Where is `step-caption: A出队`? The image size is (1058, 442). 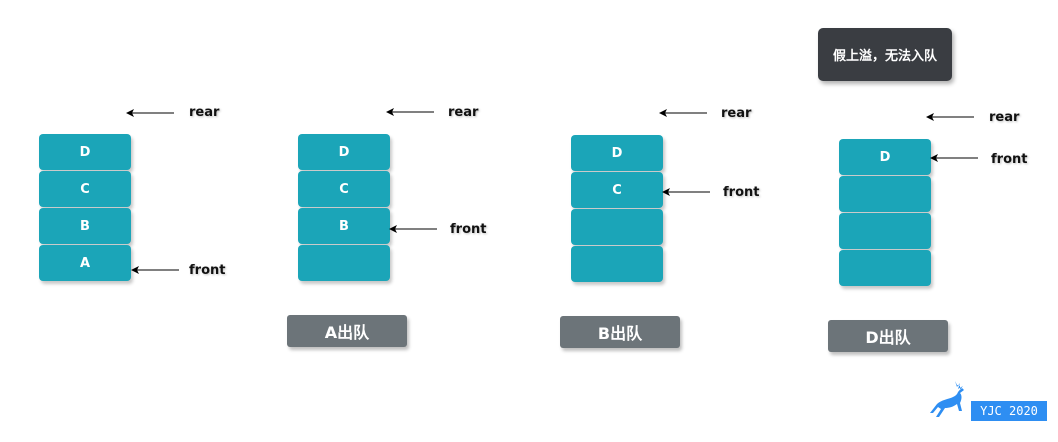
step-caption: A出队 is located at coordinates (347, 331).